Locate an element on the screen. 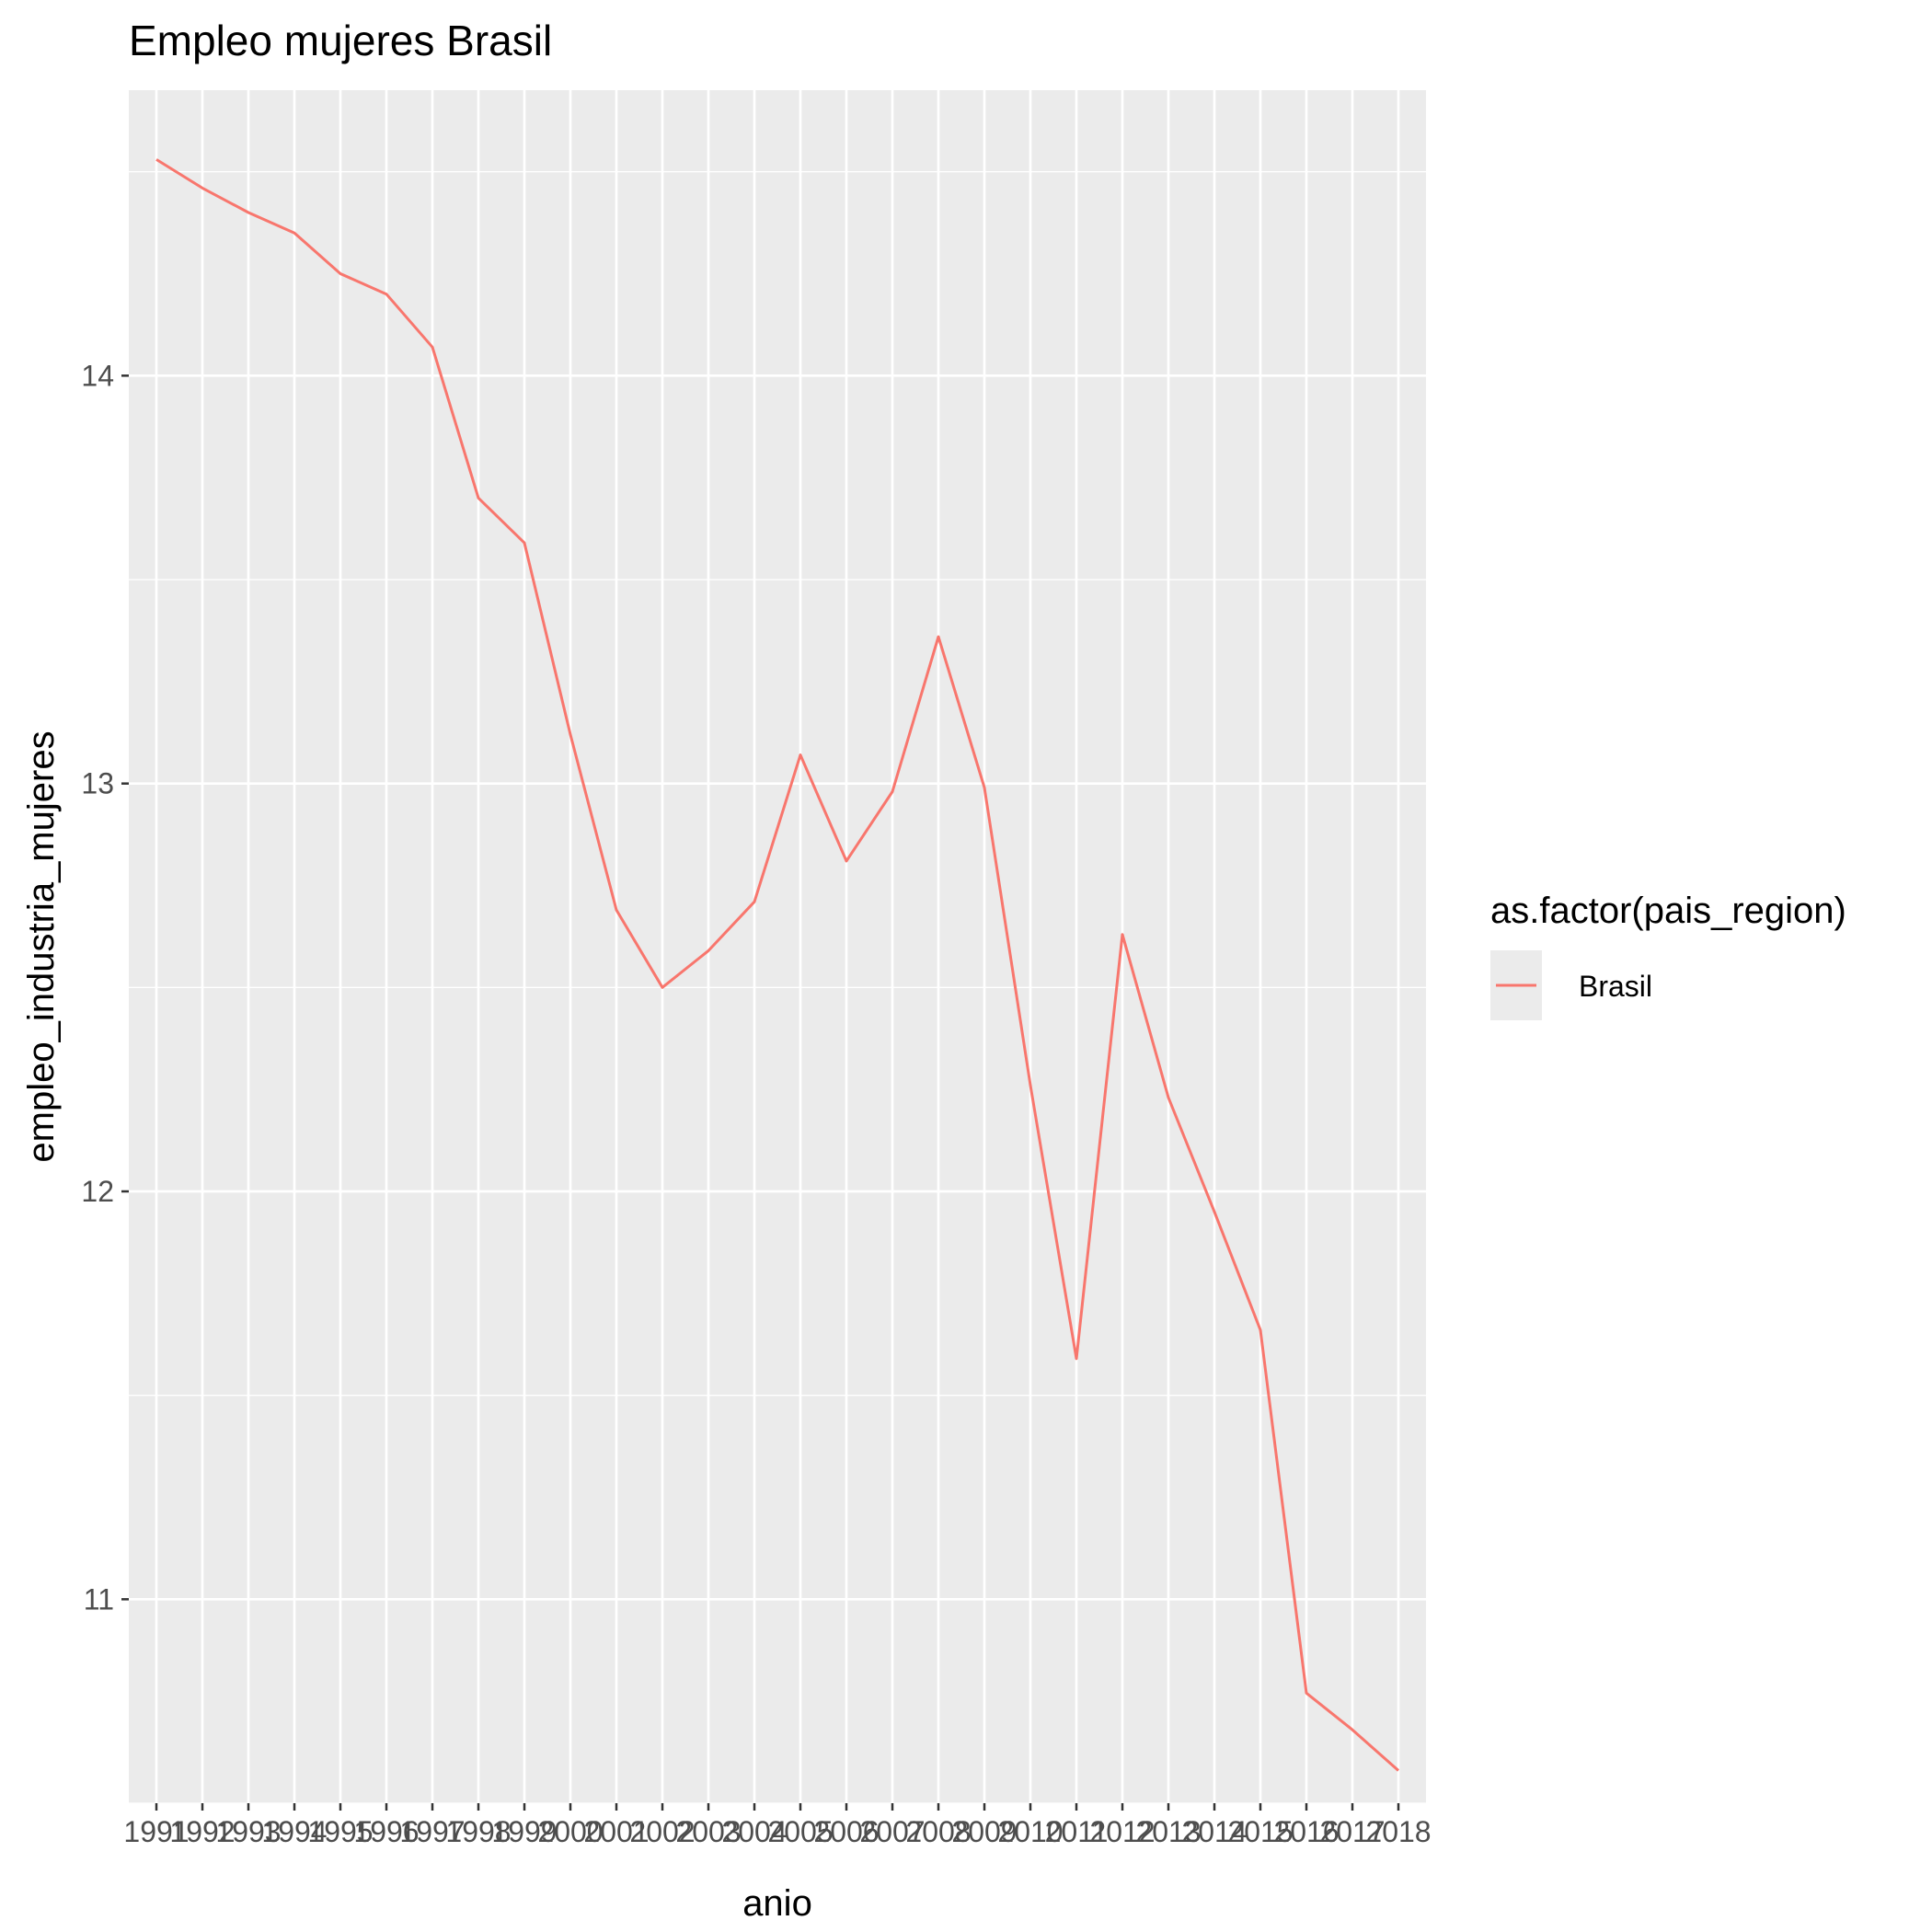 The height and width of the screenshot is (1932, 1932). legend: as.factor(pais_region) Brasil is located at coordinates (1668, 955).